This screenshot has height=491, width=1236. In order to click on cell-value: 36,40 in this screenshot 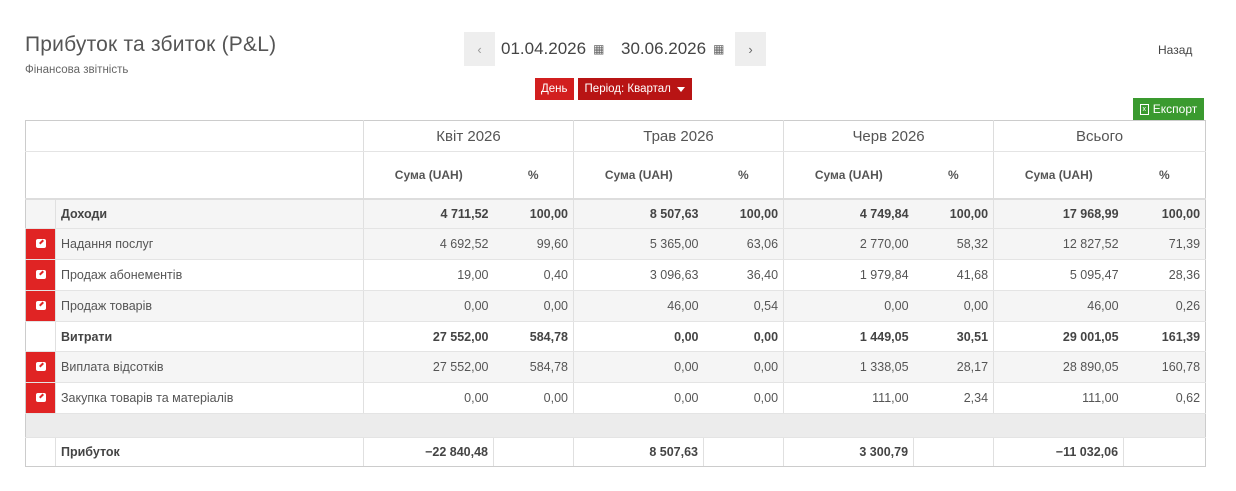, I will do `click(743, 275)`.